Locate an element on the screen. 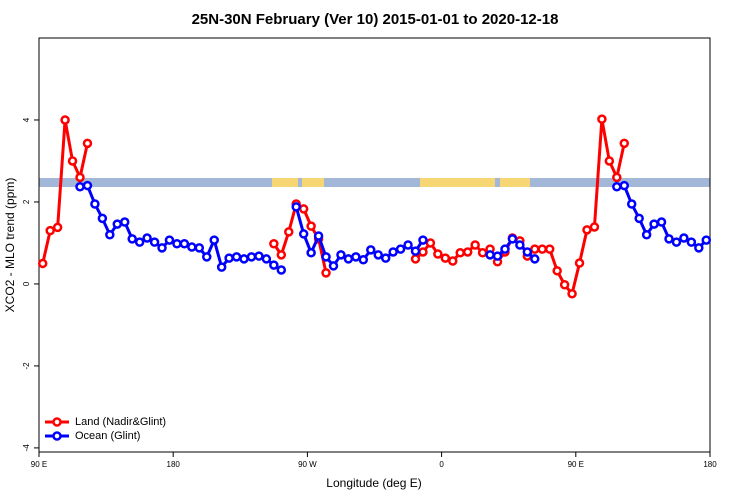 Image resolution: width=750 pixels, height=500 pixels. x-tick-label: 180 is located at coordinates (710, 464).